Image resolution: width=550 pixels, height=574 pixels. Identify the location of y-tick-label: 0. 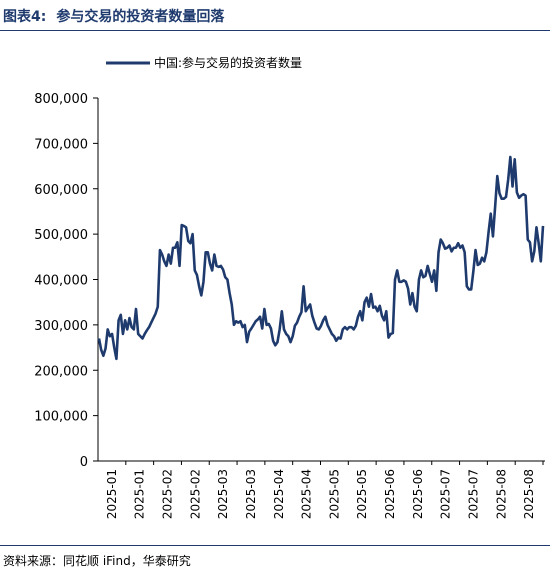
(84, 462).